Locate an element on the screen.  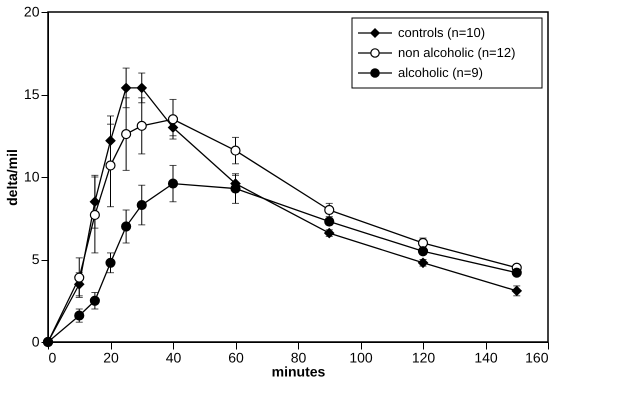
x-tick-label: 120 is located at coordinates (424, 358).